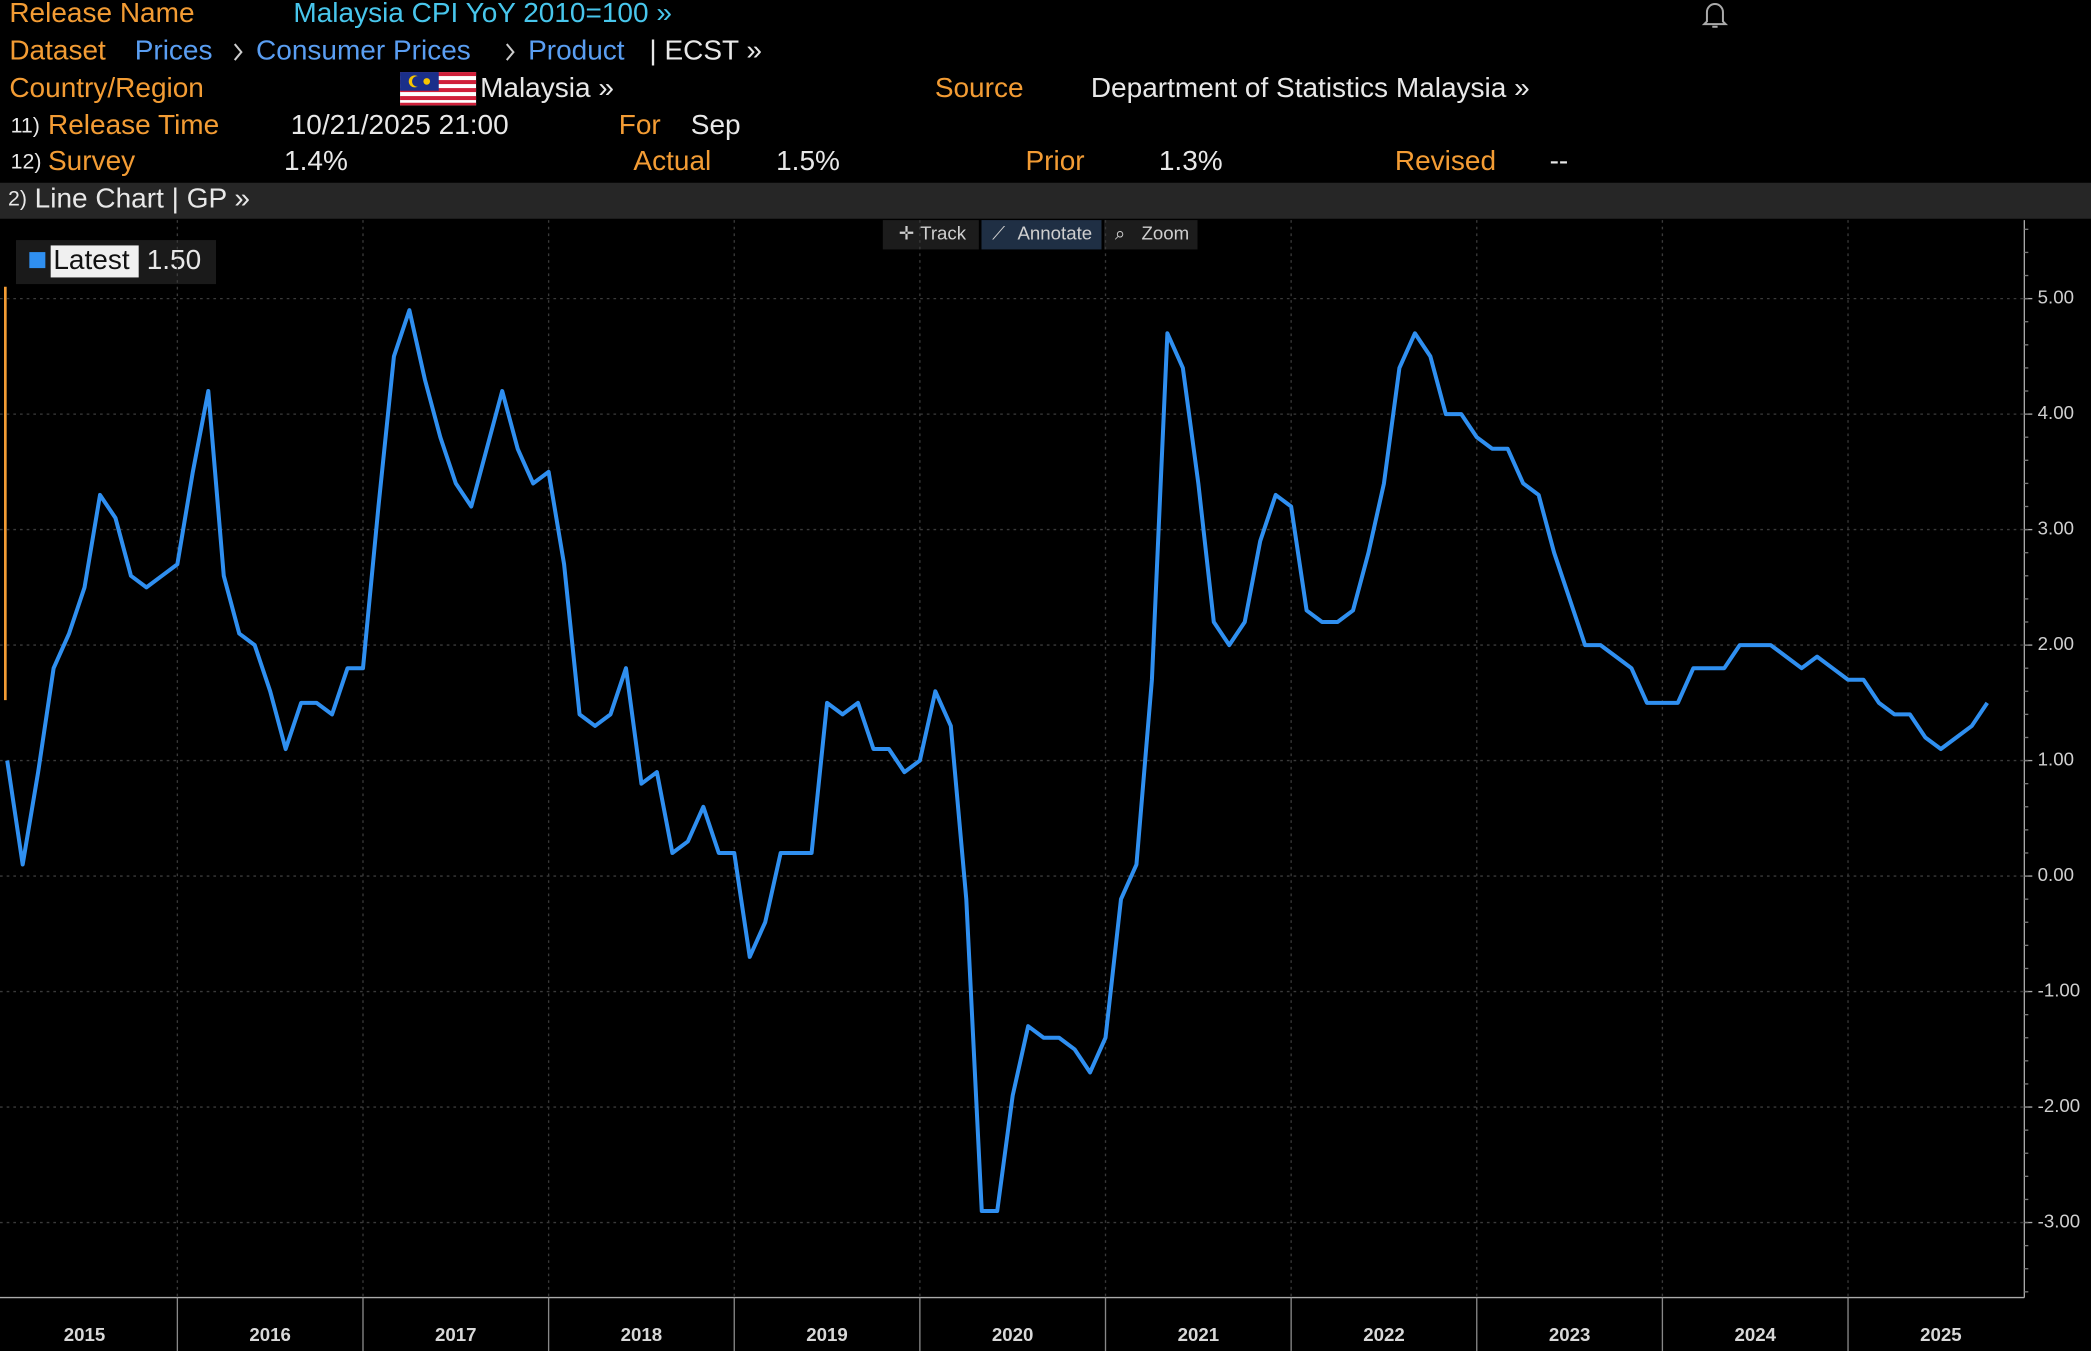  I want to click on dataset-link: Prices, so click(174, 49).